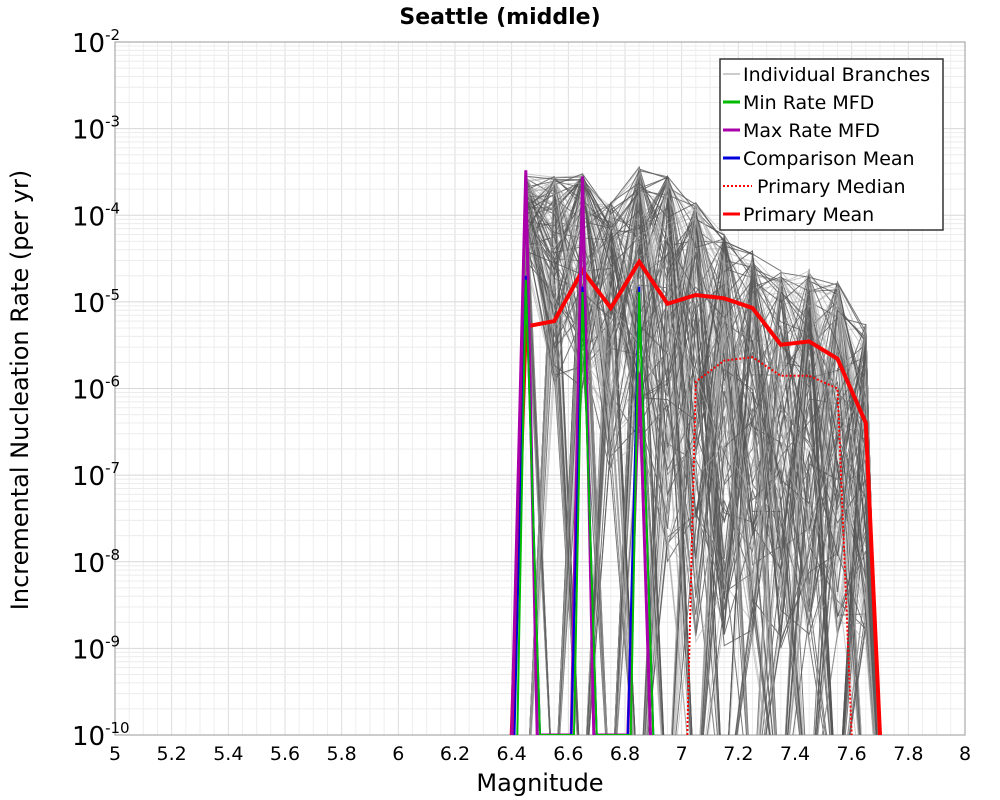 The height and width of the screenshot is (800, 1000). Describe the element at coordinates (96, 648) in the screenshot. I see `y-tick-label: 10⁻⁹` at that location.